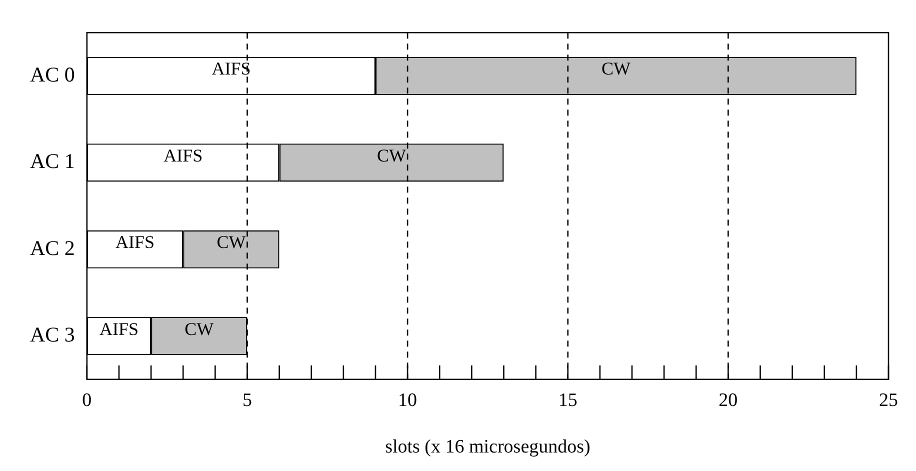  I want to click on series-label: AIFS, so click(183, 155).